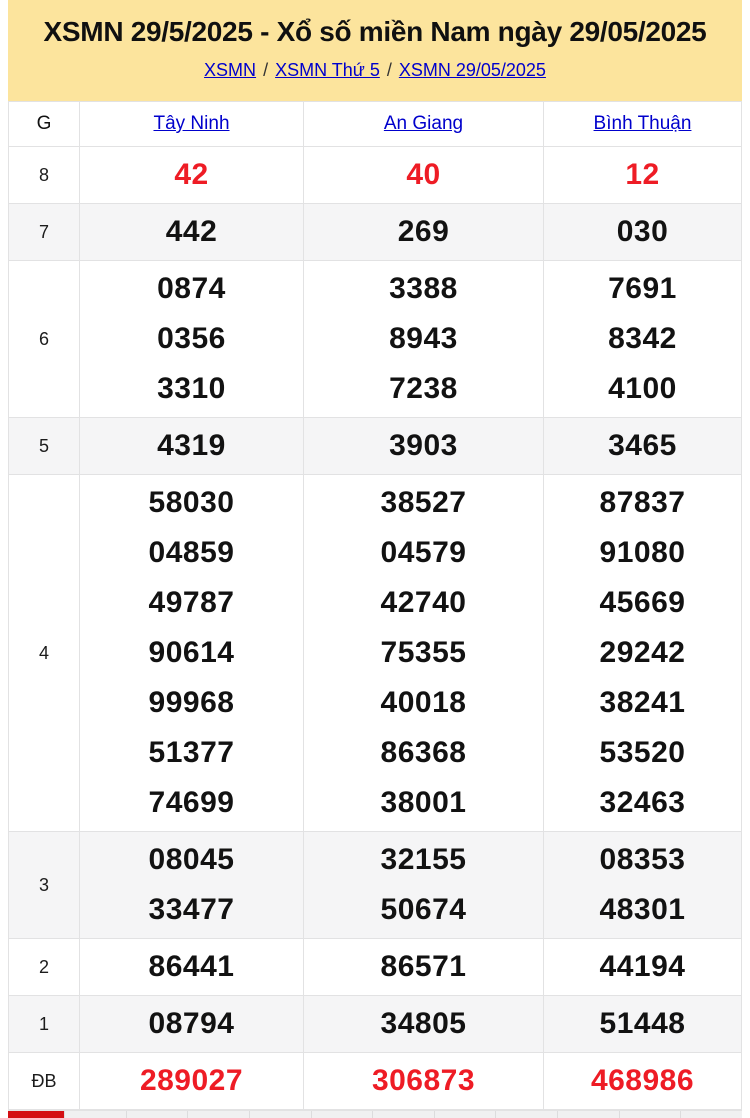 Image resolution: width=750 pixels, height=1118 pixels. I want to click on prize-number: 40, so click(423, 174).